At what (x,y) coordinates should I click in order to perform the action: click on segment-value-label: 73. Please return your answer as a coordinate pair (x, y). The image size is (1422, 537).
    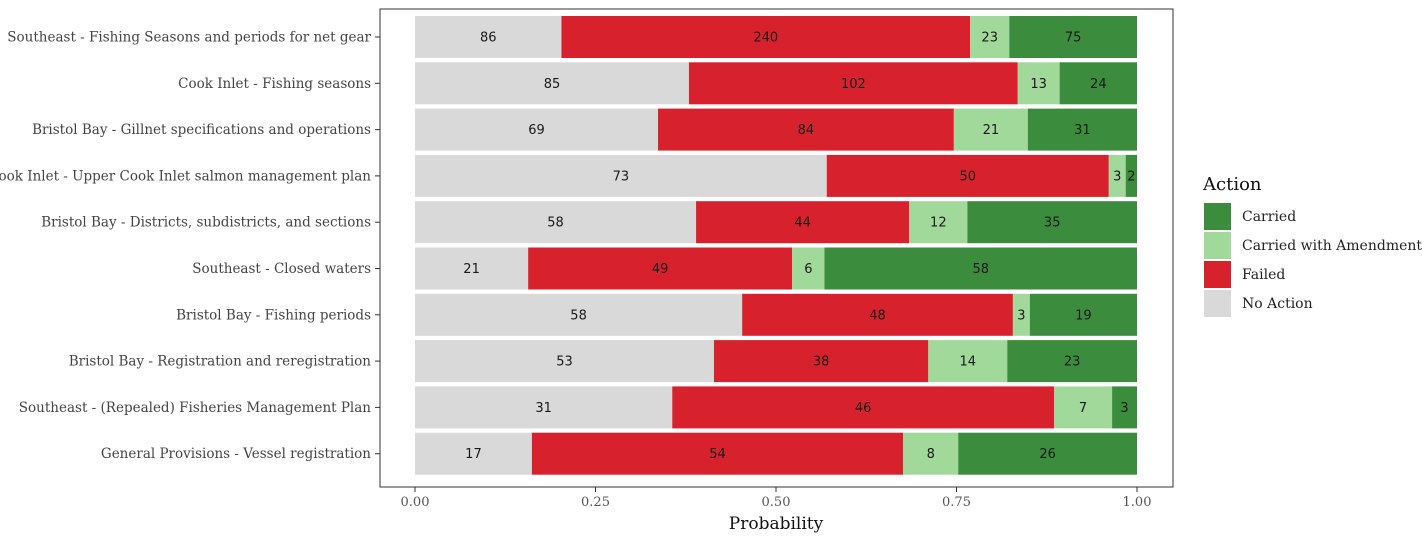
    Looking at the image, I should click on (621, 176).